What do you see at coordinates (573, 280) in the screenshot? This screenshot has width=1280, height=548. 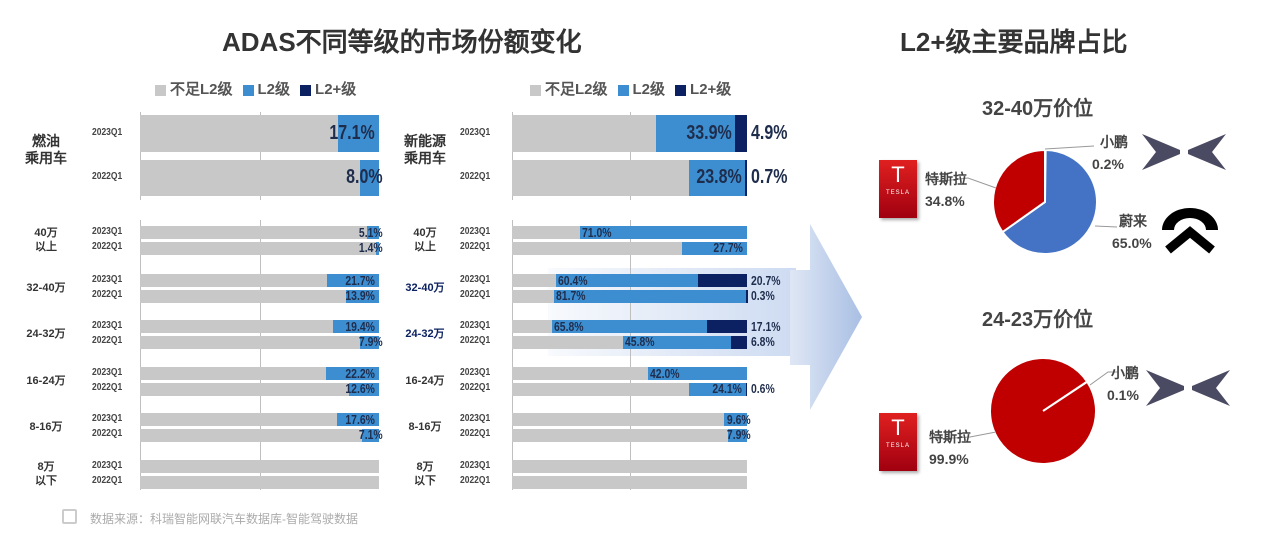 I see `value-label-l2: 60.4%` at bounding box center [573, 280].